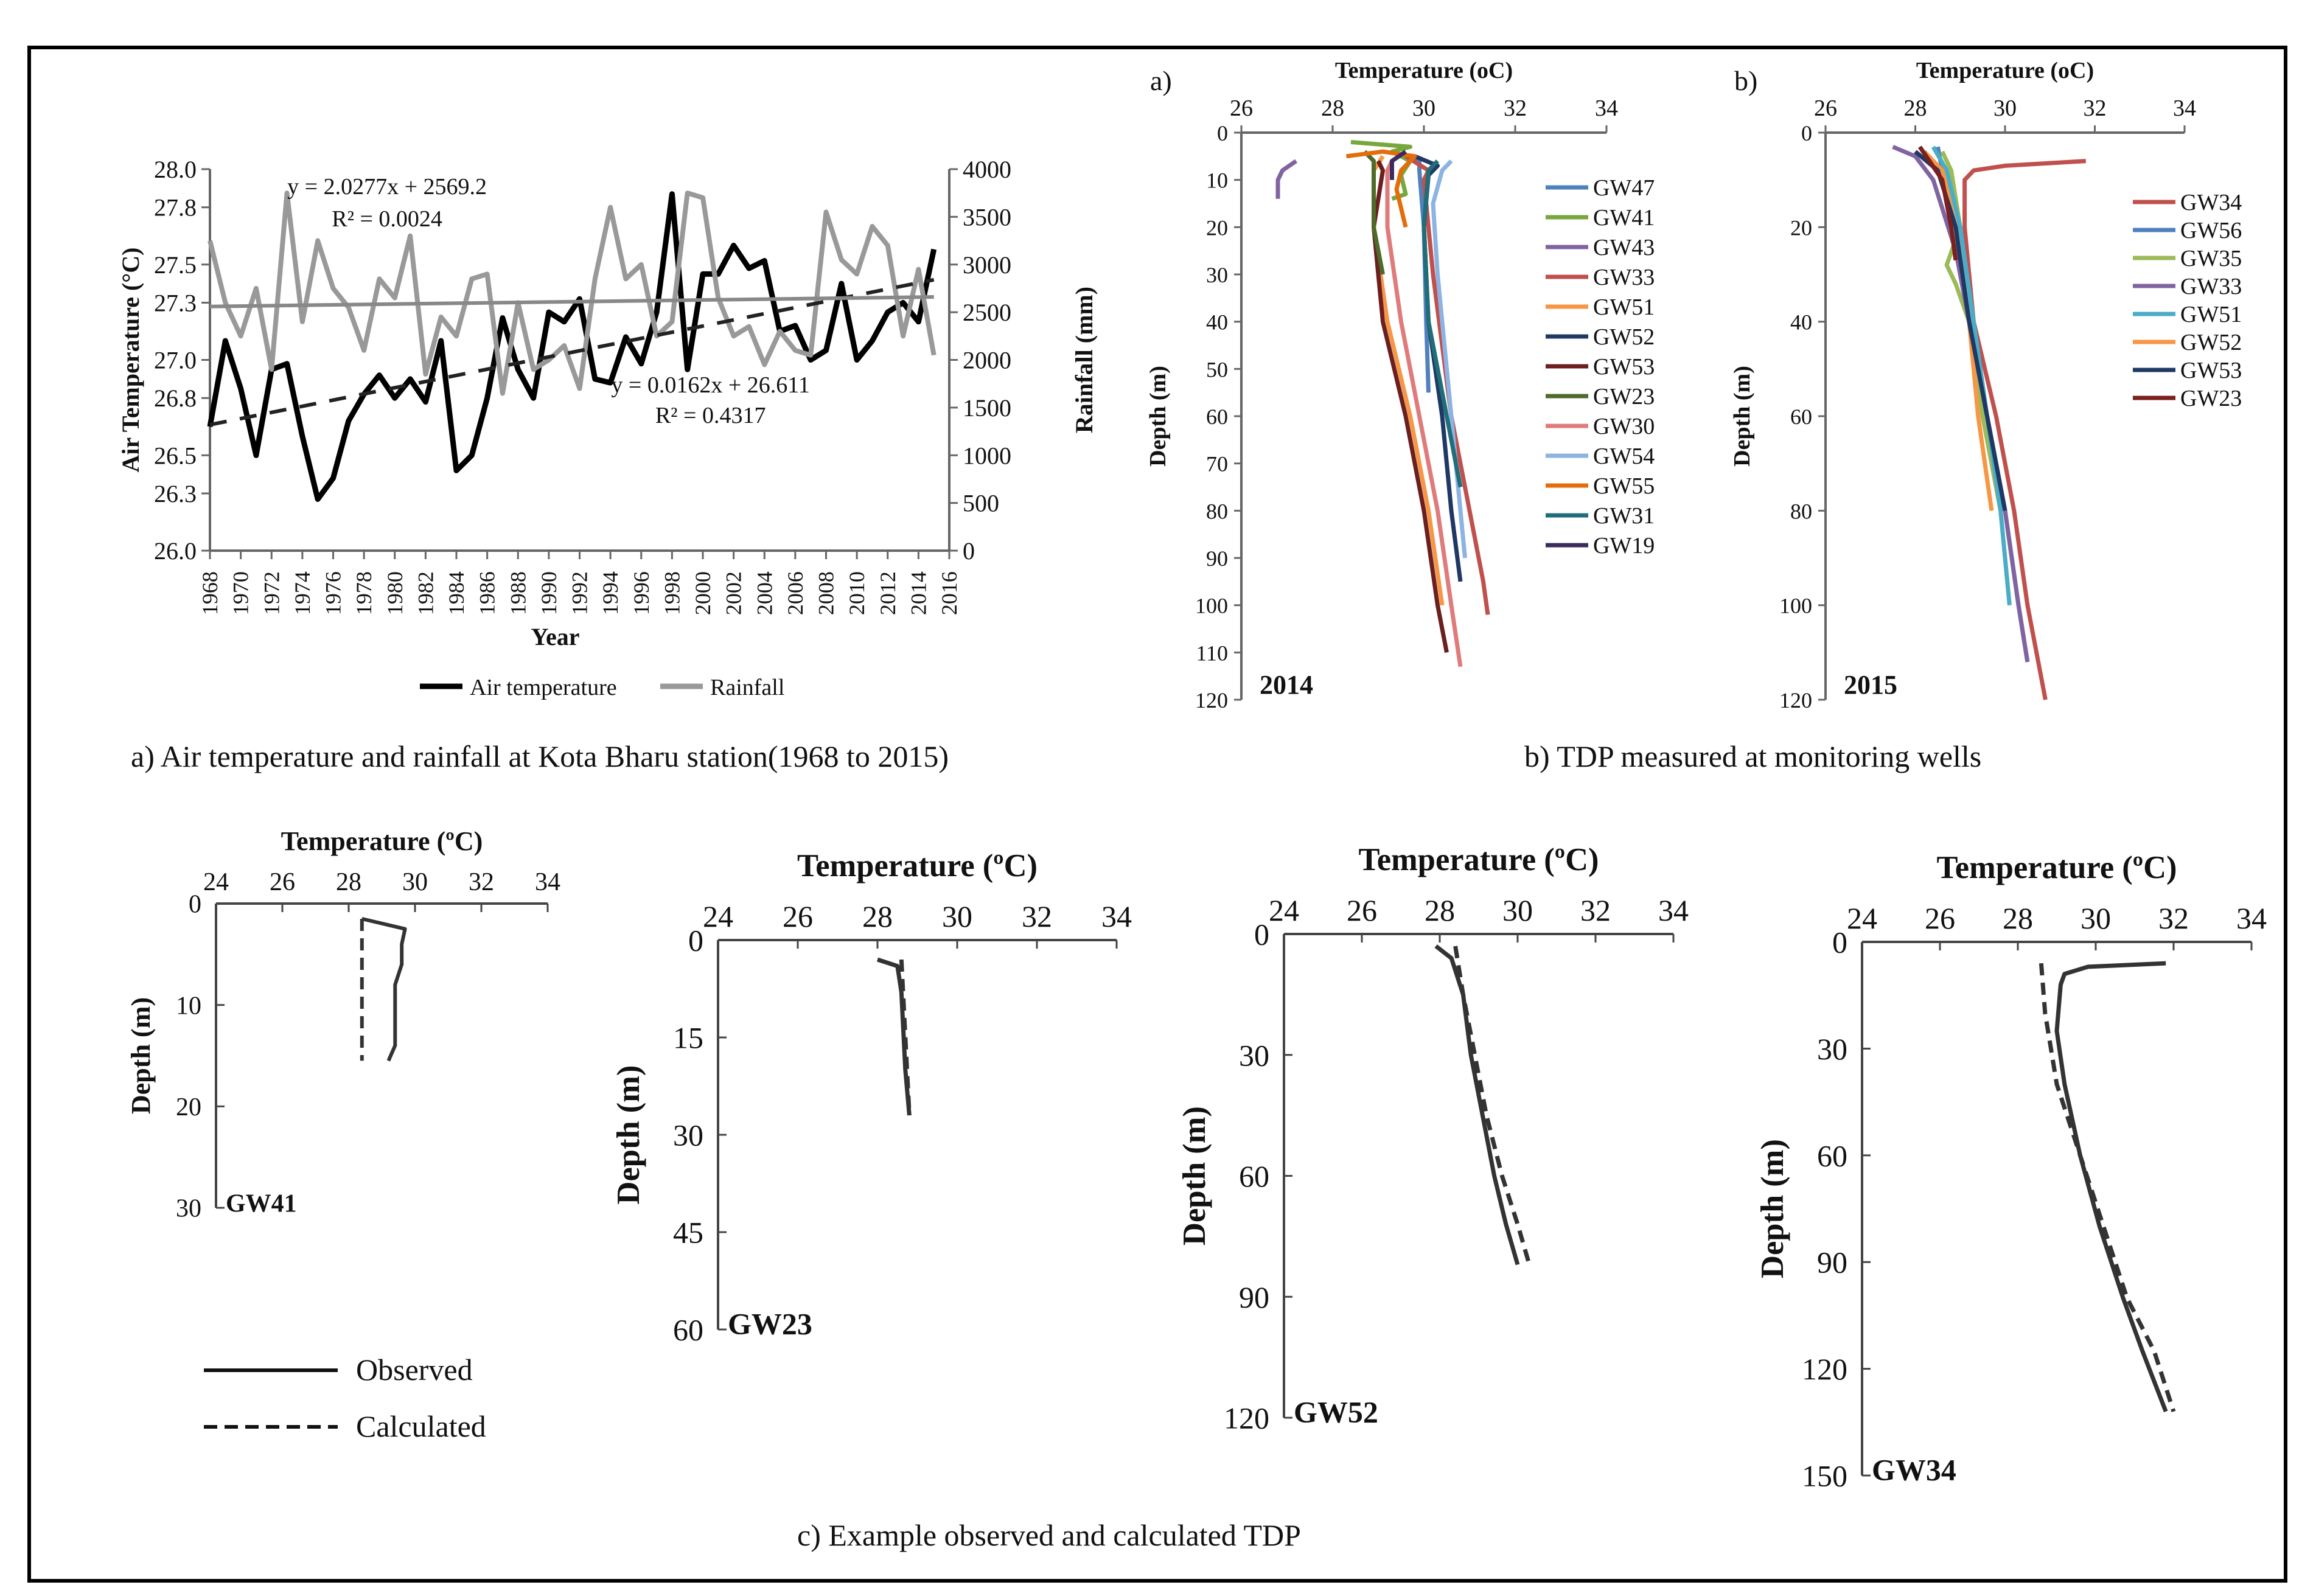  What do you see at coordinates (175, 455) in the screenshot?
I see `air-y-tick-label: 26.5` at bounding box center [175, 455].